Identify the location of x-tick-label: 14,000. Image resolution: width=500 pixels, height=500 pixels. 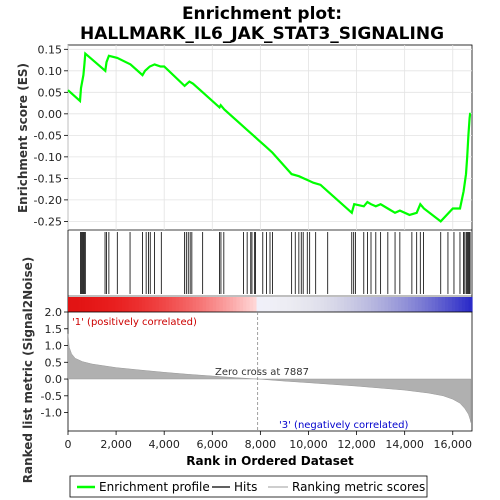
(404, 444).